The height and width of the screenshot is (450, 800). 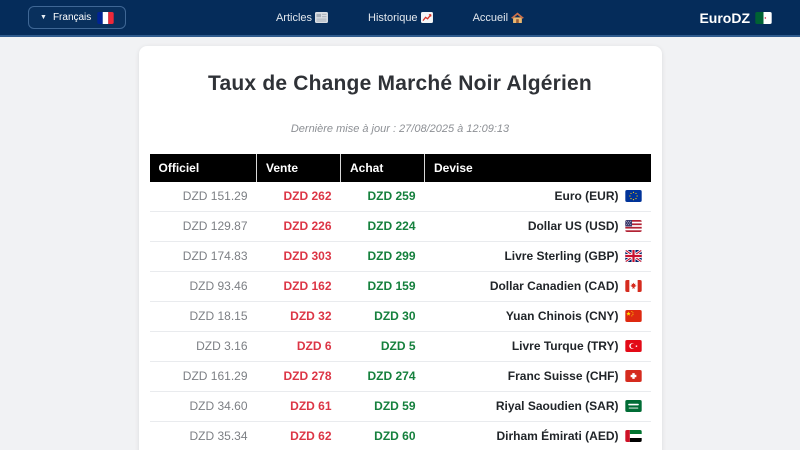 What do you see at coordinates (203, 376) in the screenshot?
I see `official-rate: DZD 161.29` at bounding box center [203, 376].